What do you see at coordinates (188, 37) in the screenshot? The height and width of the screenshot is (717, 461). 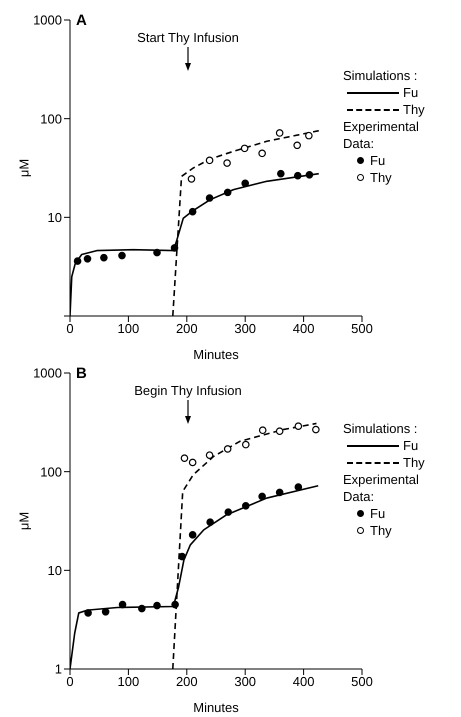 I see `annotation: Start Thy Infusion` at bounding box center [188, 37].